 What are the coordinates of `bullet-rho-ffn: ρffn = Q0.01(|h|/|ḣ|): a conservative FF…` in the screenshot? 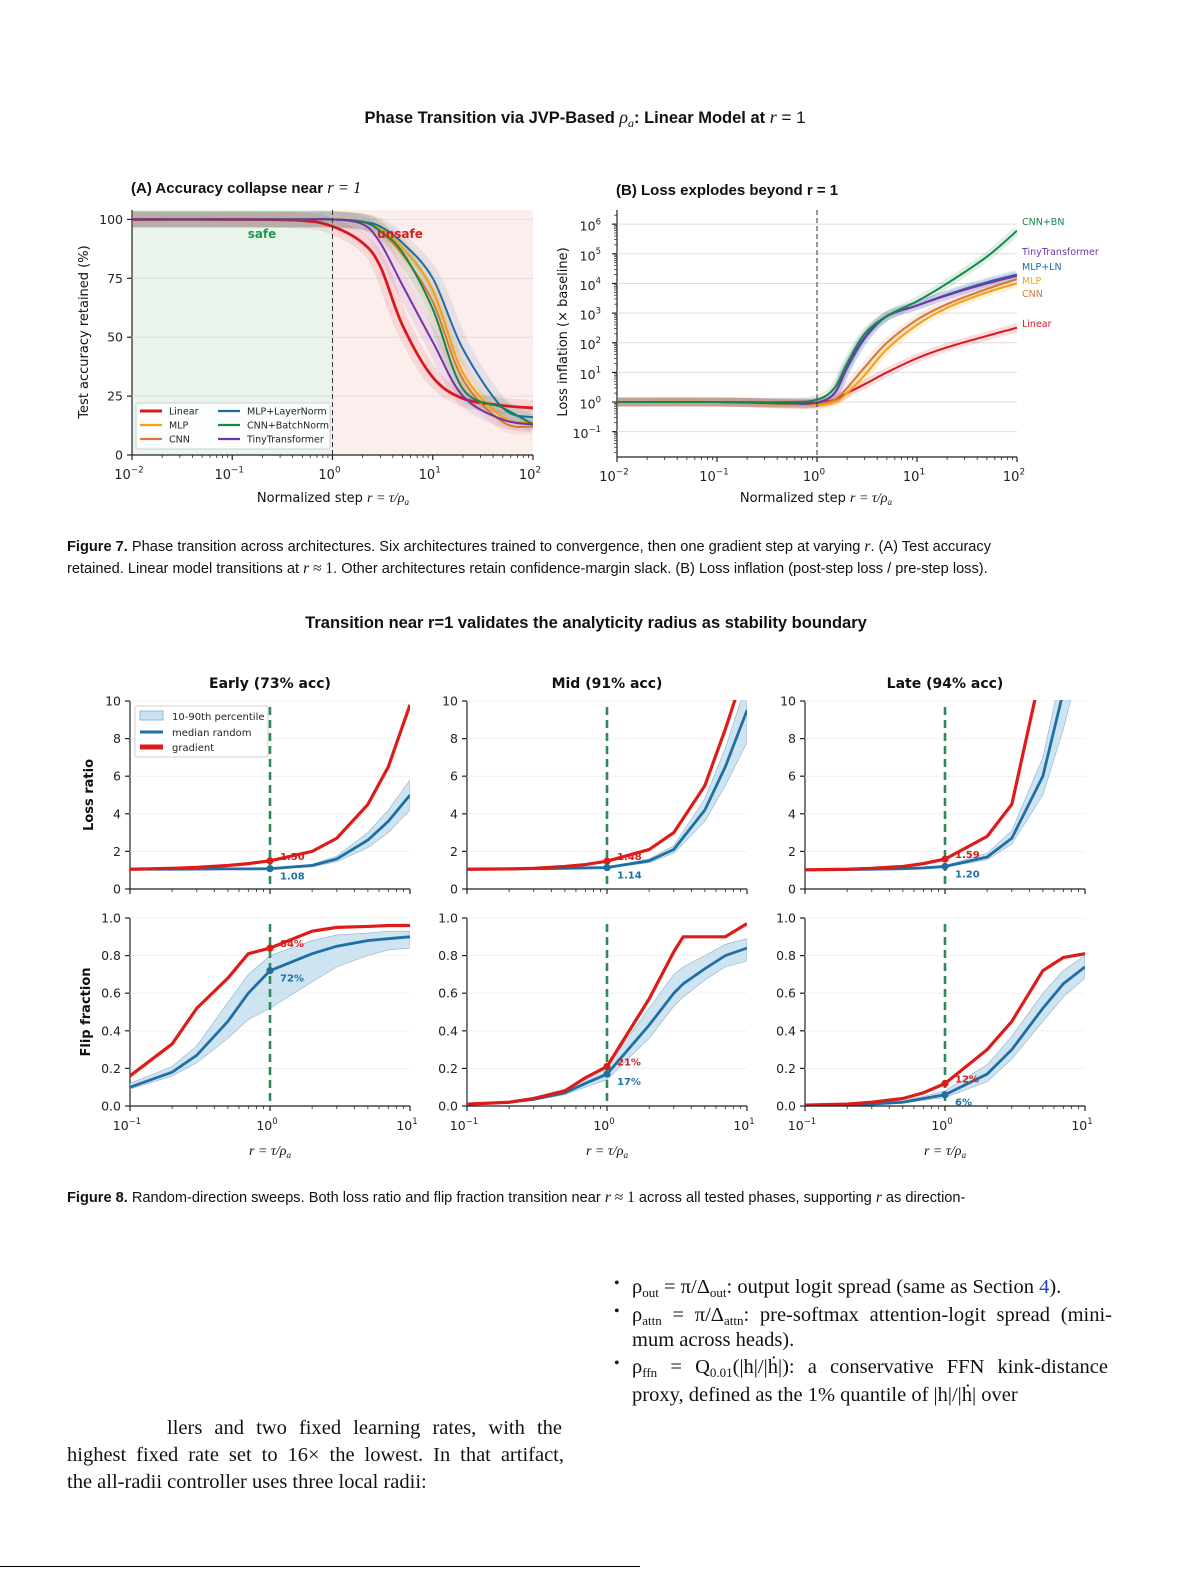 It's located at (870, 1368).